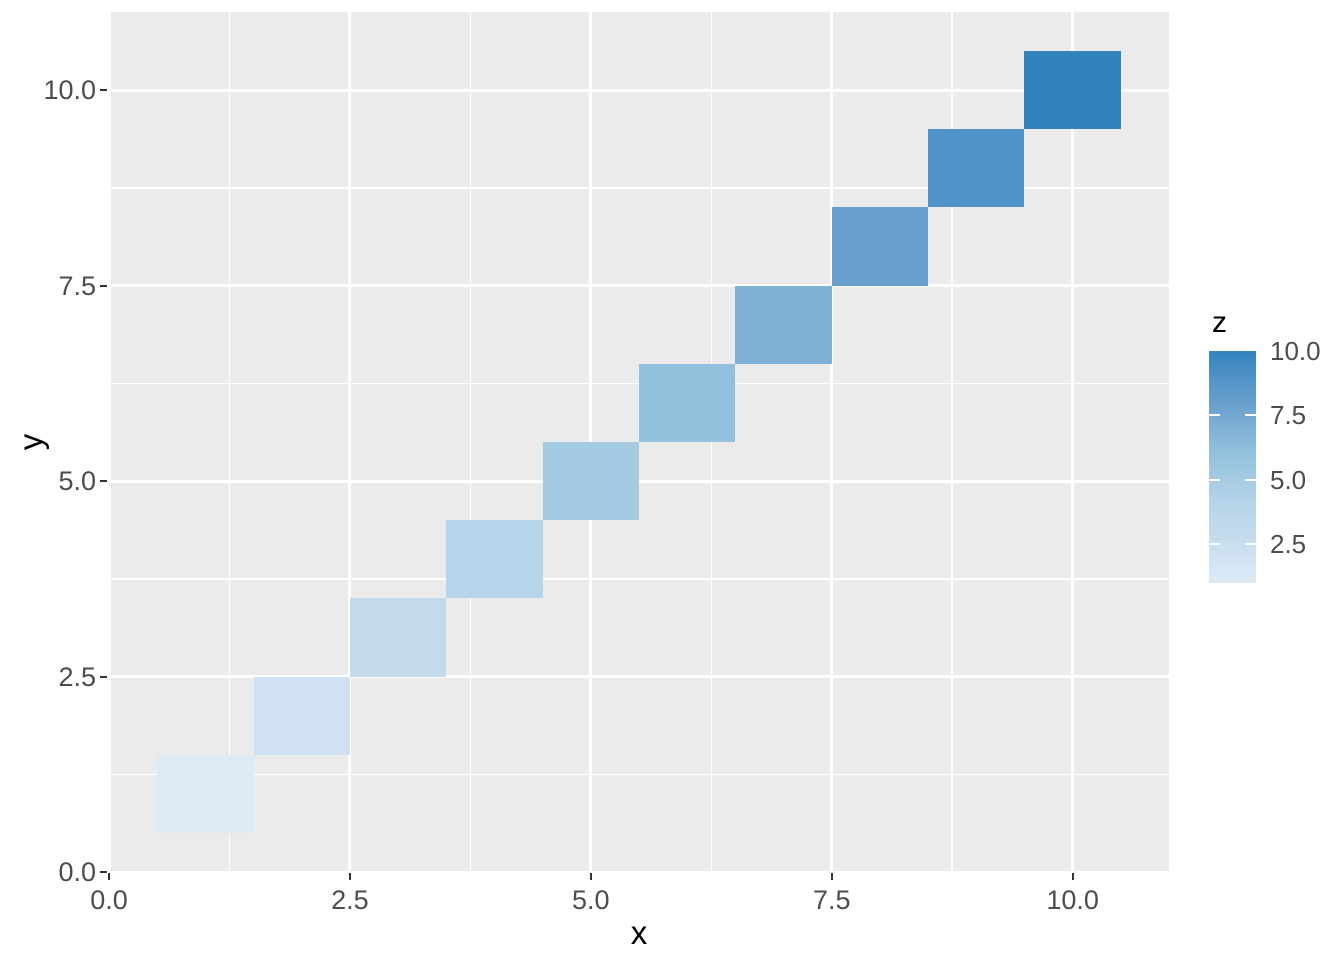  Describe the element at coordinates (1219, 322) in the screenshot. I see `legend-title: z` at that location.